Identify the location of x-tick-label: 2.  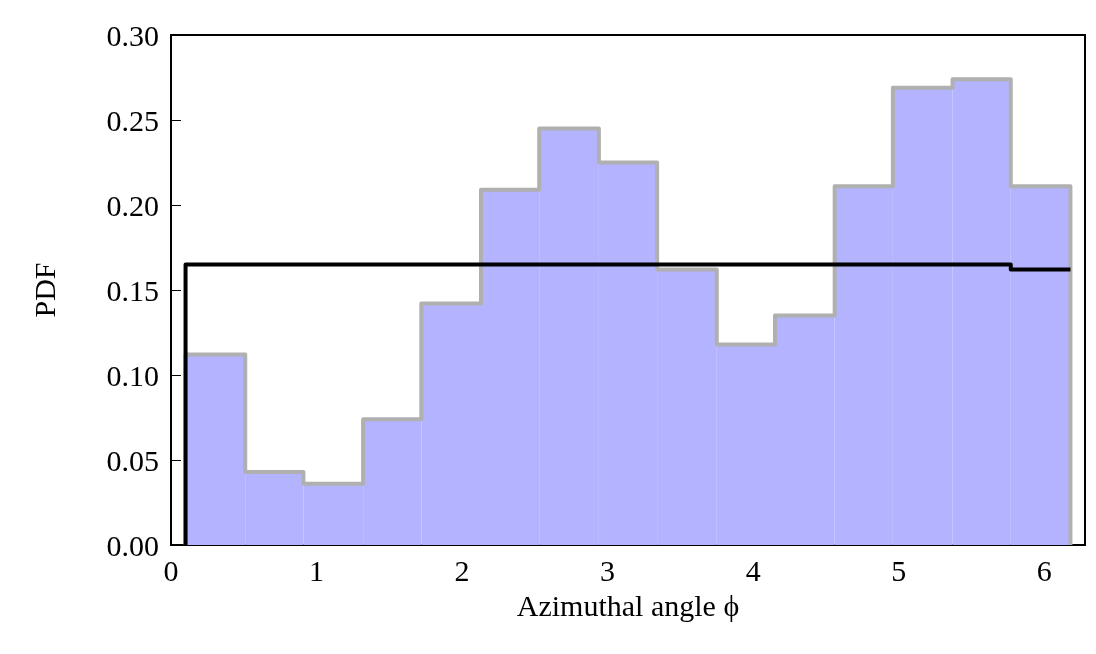
(462, 570).